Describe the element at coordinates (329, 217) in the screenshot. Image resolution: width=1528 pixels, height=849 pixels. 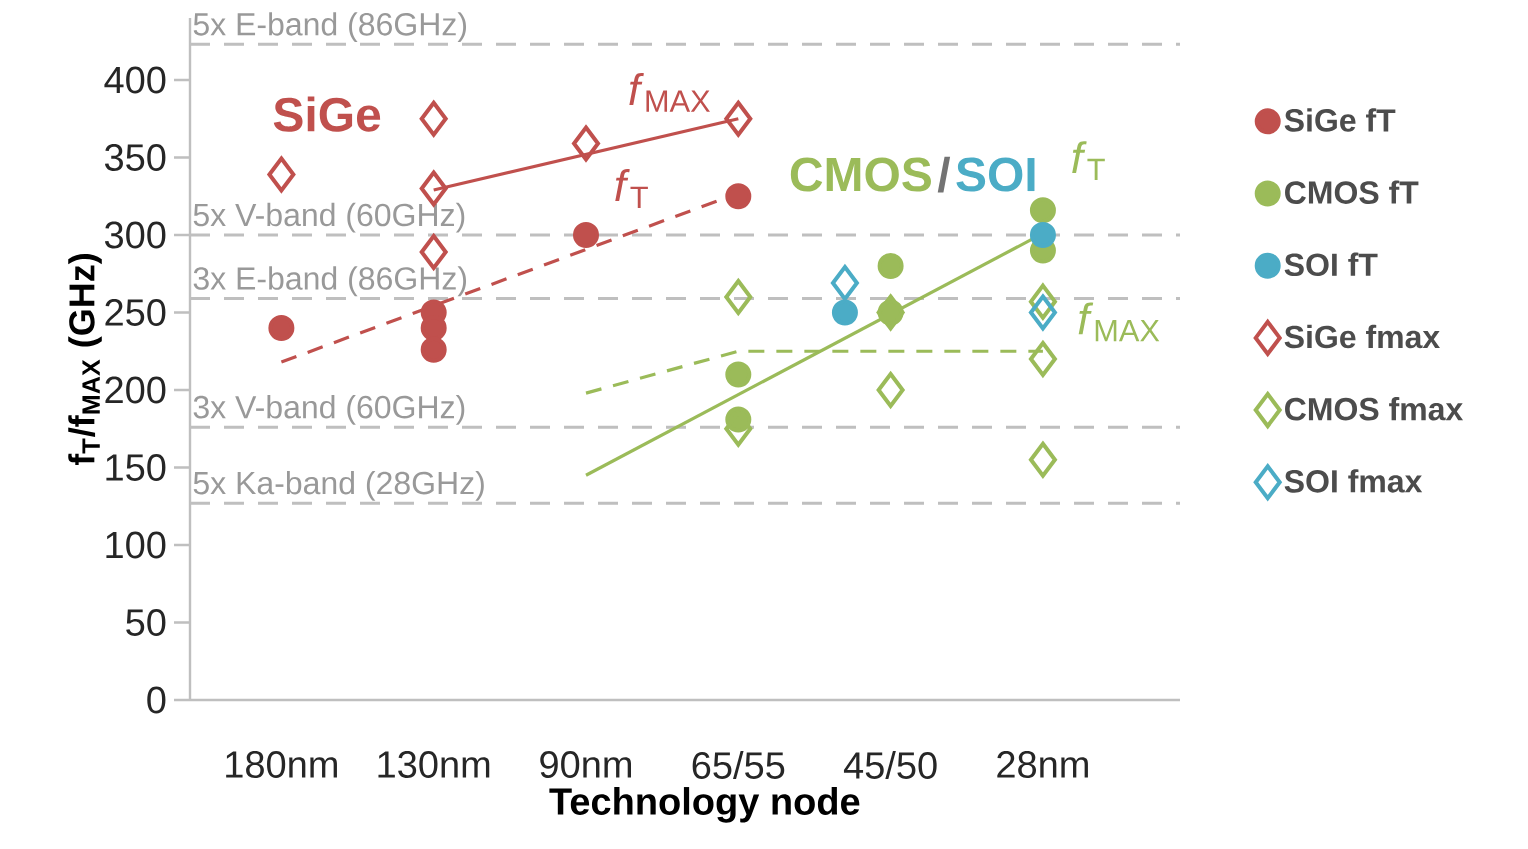
I see `ref-line-label: 5x V-band (60GHz)` at that location.